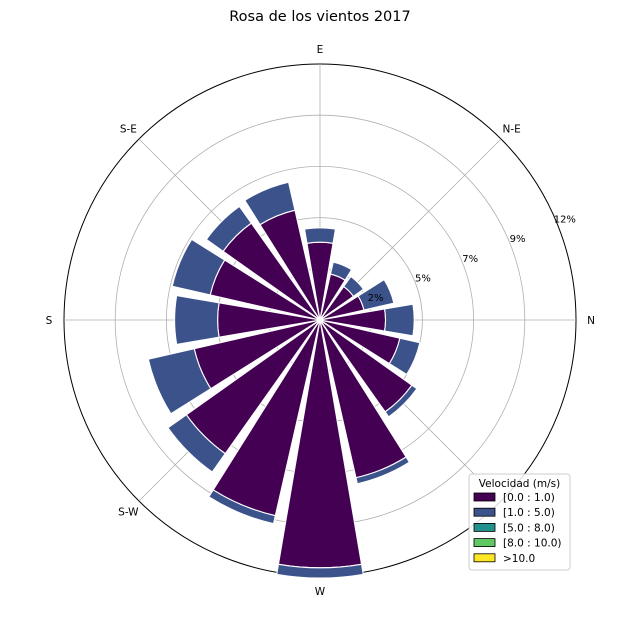 This screenshot has width=640, height=640. Describe the element at coordinates (591, 321) in the screenshot. I see `direction-label: N` at that location.